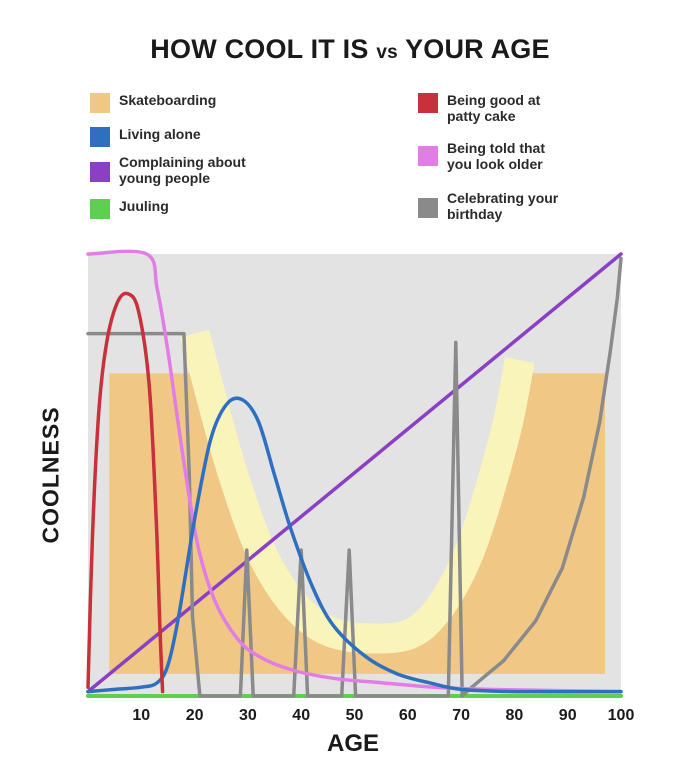  I want to click on x-tick-label: 20, so click(195, 715).